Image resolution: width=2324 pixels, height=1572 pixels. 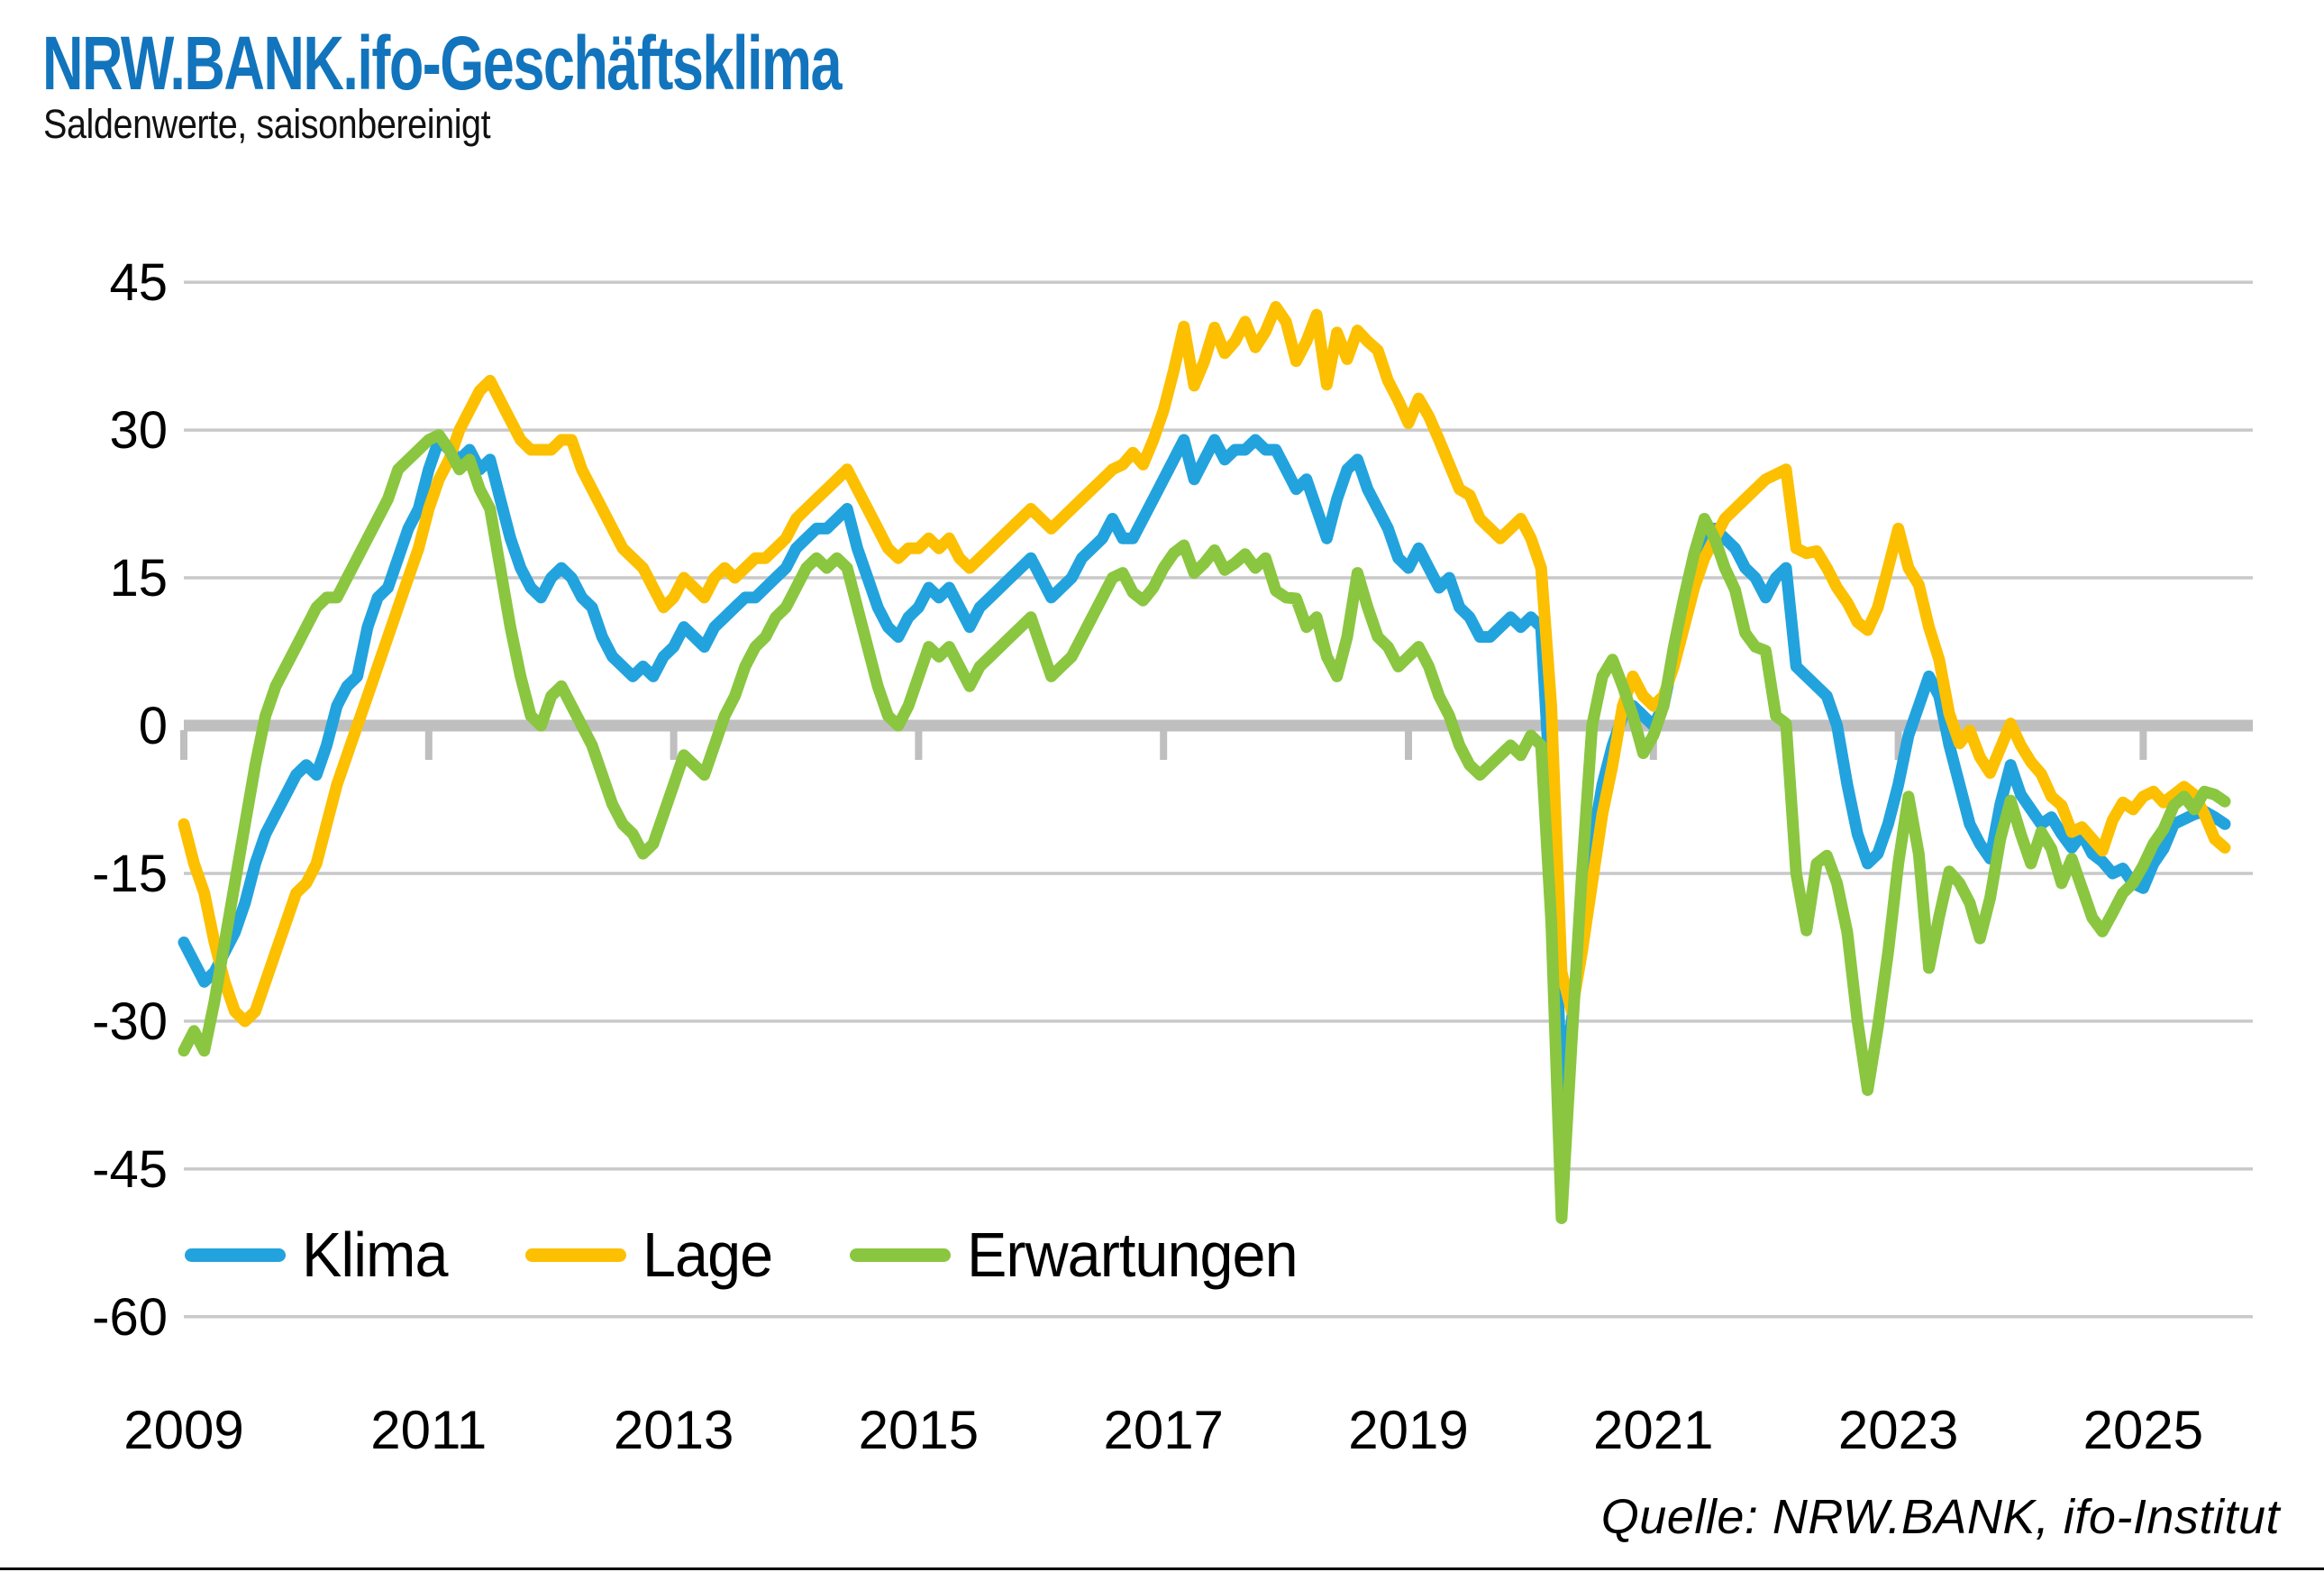 I want to click on legend-item-lage: Lage, so click(x=652, y=1255).